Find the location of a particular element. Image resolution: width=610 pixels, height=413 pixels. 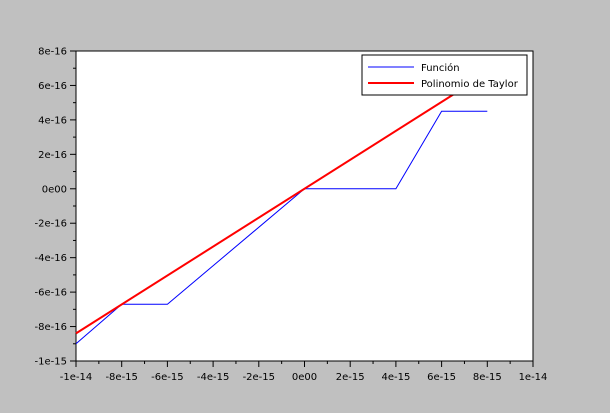

x-tick-label: 8e-15 is located at coordinates (487, 377).